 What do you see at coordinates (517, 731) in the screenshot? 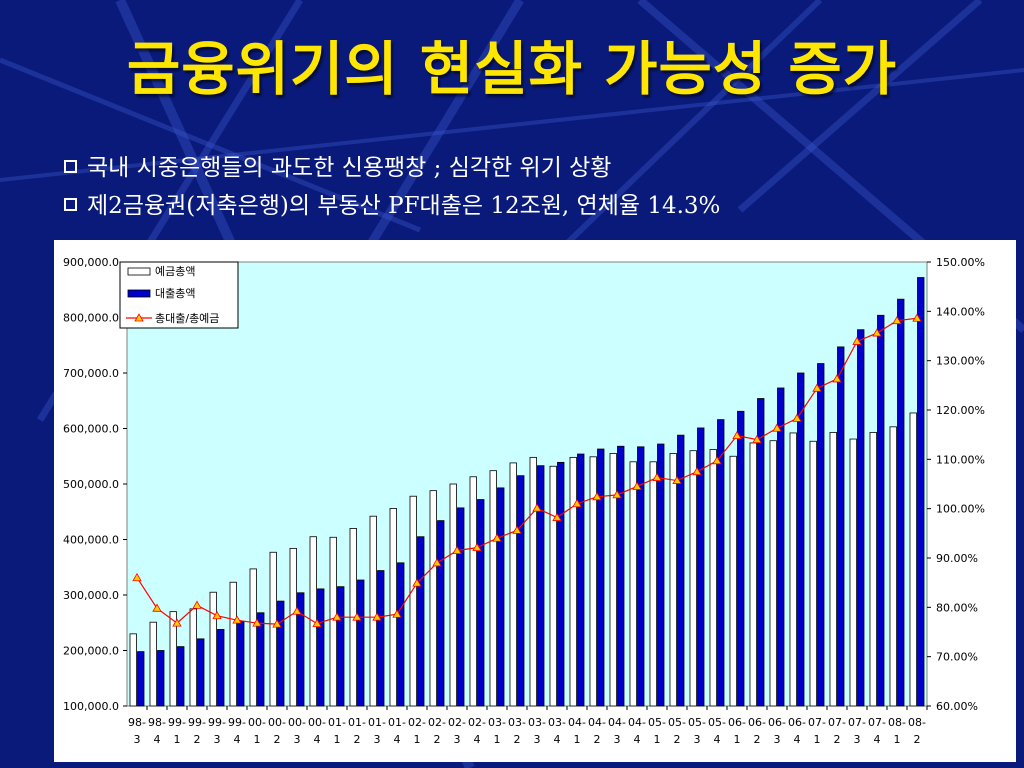
I see `x-axis-tick-label: 03-2` at bounding box center [517, 731].